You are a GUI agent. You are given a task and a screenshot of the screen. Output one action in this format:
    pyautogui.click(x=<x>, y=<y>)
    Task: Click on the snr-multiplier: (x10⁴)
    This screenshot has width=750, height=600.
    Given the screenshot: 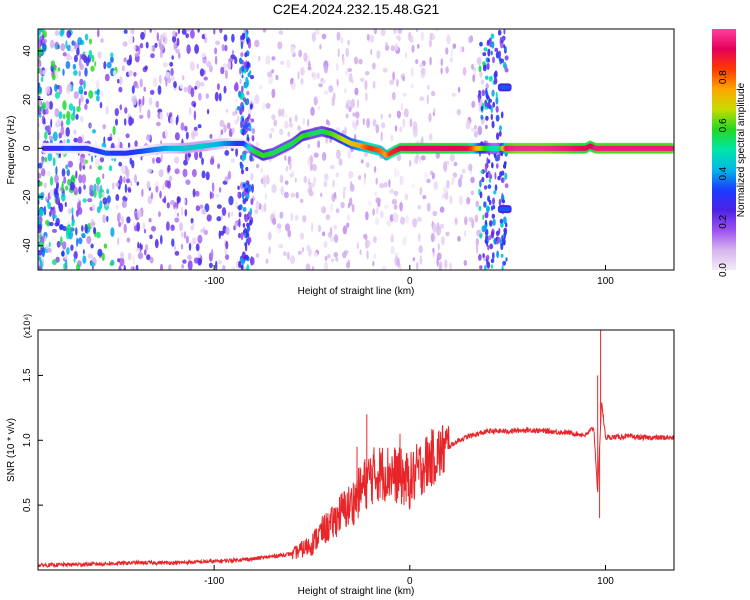 What is the action you would take?
    pyautogui.click(x=27, y=326)
    